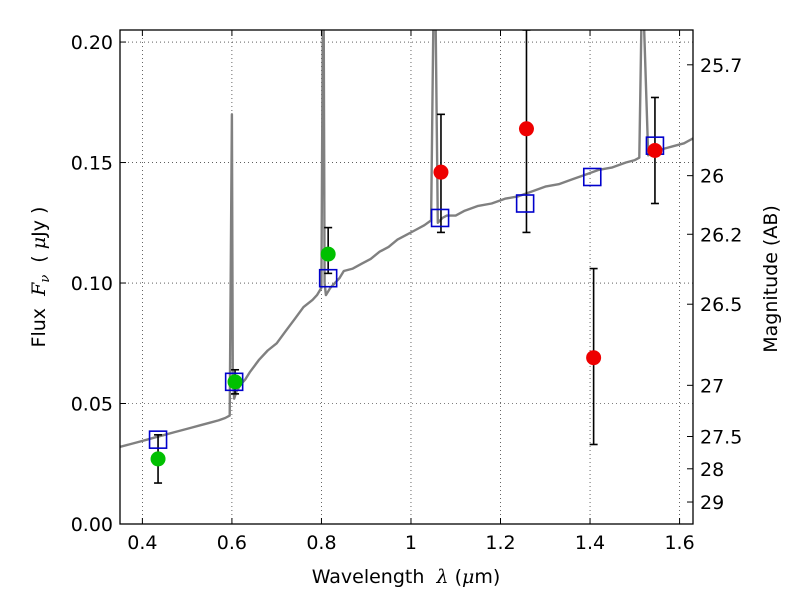  Describe the element at coordinates (721, 305) in the screenshot. I see `mag-tick-label: 26.5` at that location.